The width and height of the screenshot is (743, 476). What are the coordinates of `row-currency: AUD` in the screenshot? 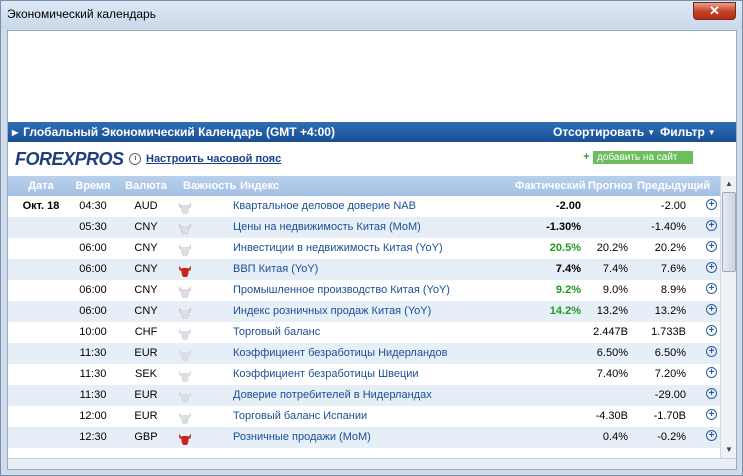 It's located at (146, 206).